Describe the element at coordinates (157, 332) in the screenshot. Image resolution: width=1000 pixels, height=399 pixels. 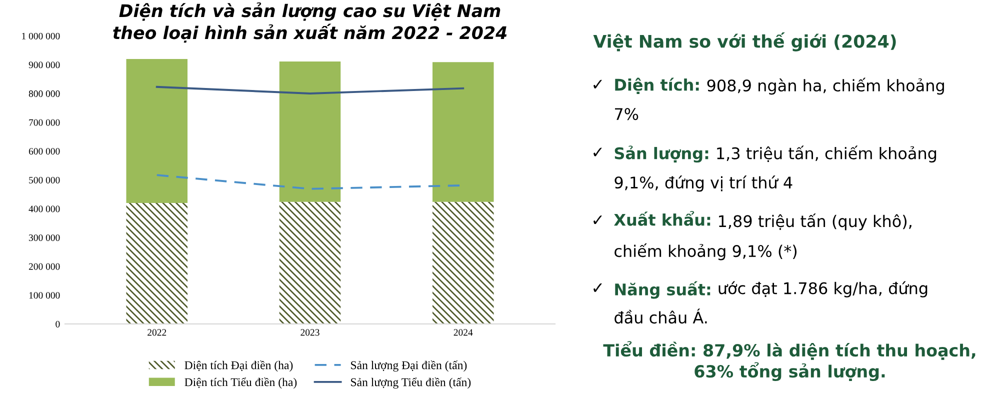
I see `x-tick-label: 2022` at that location.